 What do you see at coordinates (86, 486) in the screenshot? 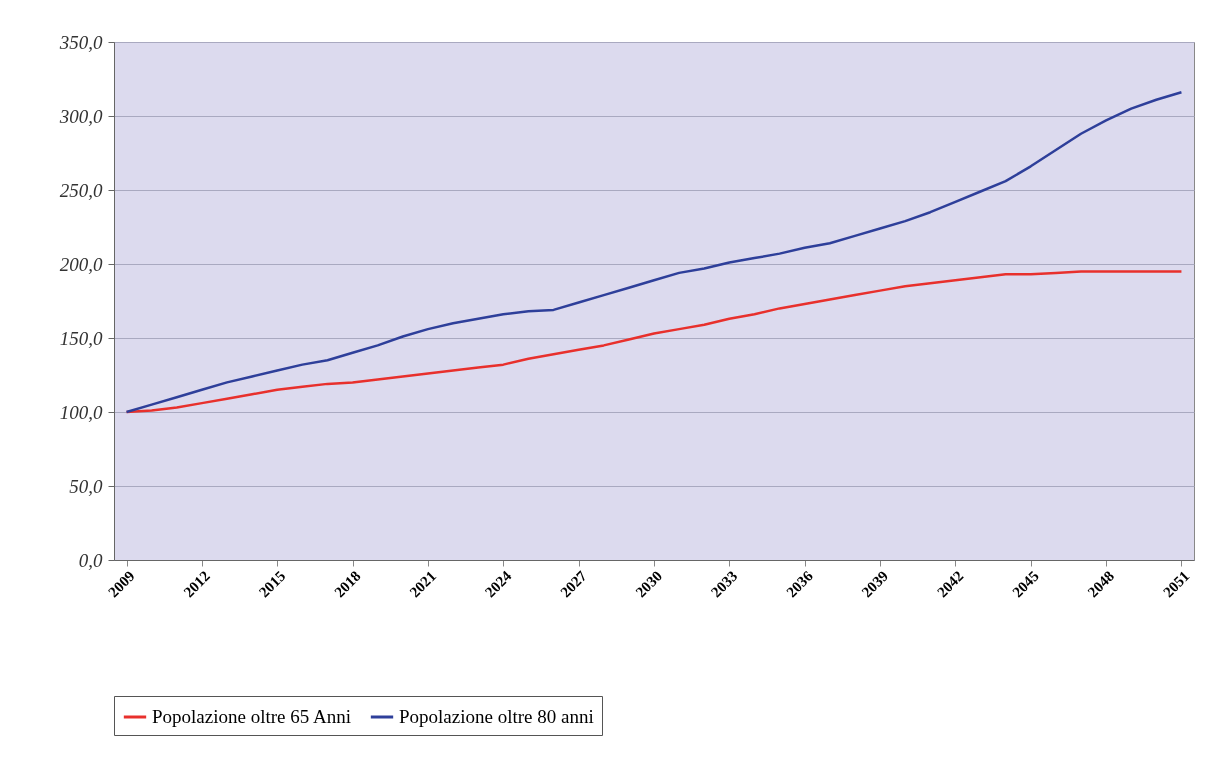
I see `y-tick-label: 50,0` at bounding box center [86, 486].